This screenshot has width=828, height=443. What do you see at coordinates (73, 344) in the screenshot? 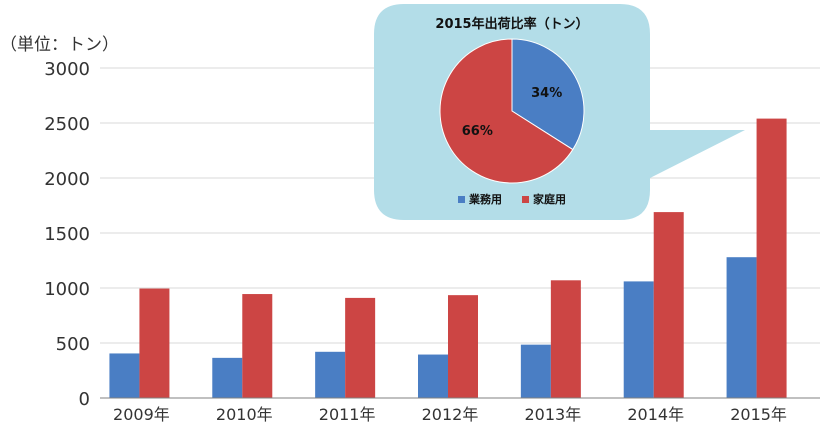
I see `y-tick-label: 500` at bounding box center [73, 344].